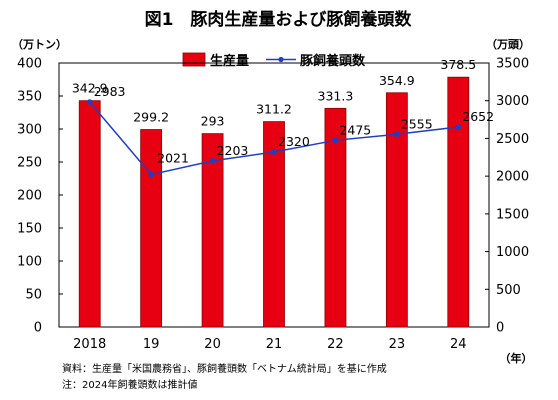 Image resolution: width=558 pixels, height=400 pixels. Describe the element at coordinates (512, 252) in the screenshot. I see `right-tick-label: 1000` at that location.